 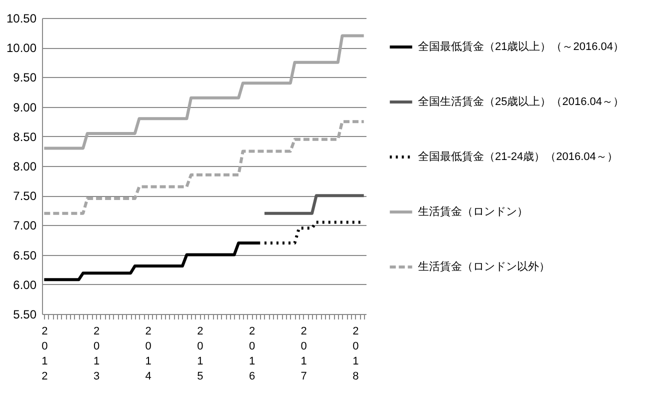 What do you see at coordinates (148, 354) in the screenshot?
I see `x-tick-label: 2014` at bounding box center [148, 354].